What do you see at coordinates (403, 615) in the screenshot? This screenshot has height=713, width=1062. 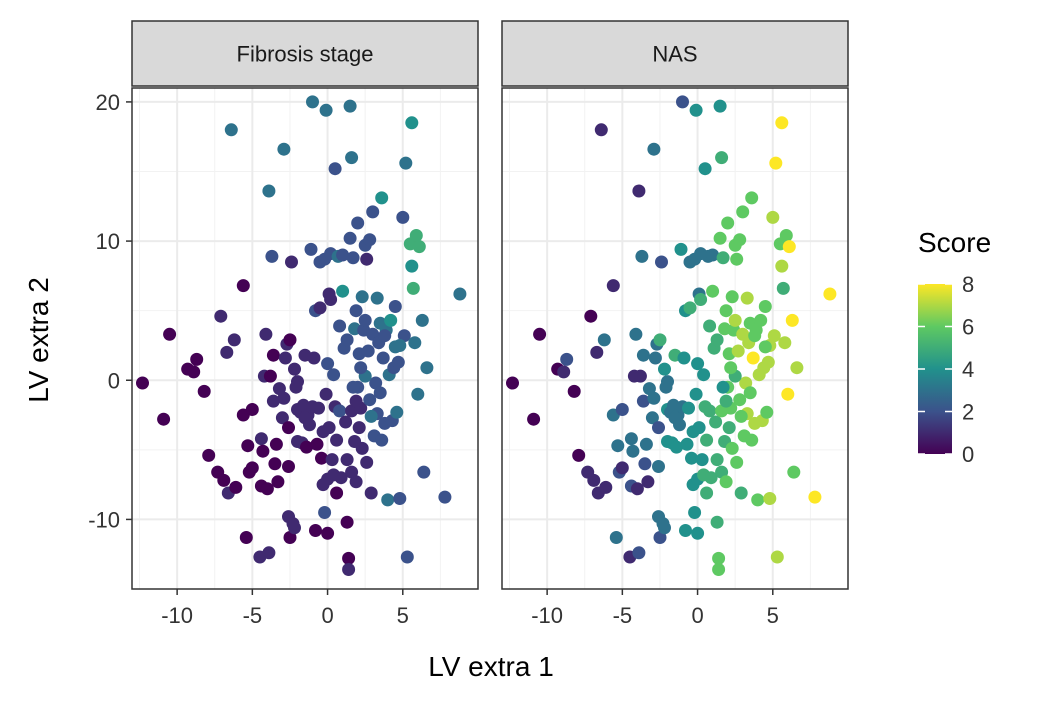 I see `x-tick-label: 5` at bounding box center [403, 615].